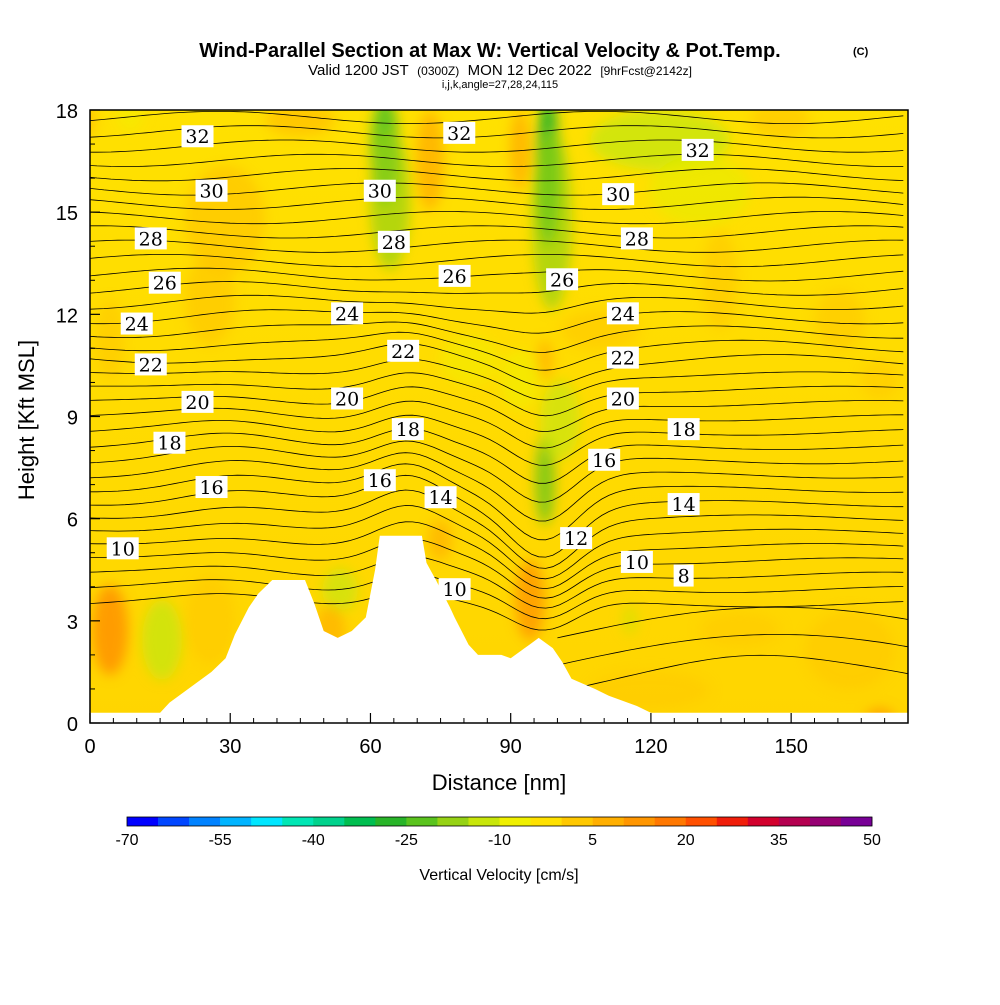  I want to click on y-tick-label: 0, so click(72, 725).